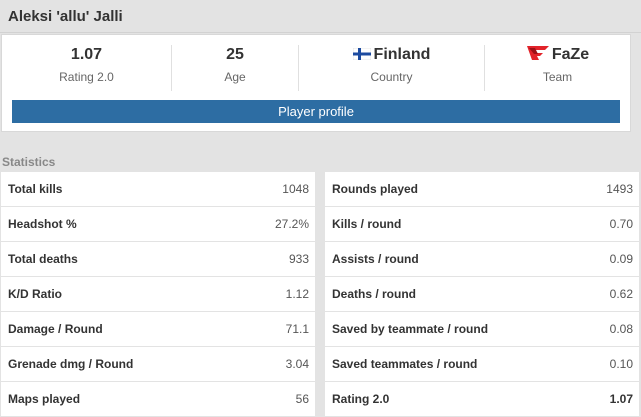 The height and width of the screenshot is (417, 641). Describe the element at coordinates (367, 224) in the screenshot. I see `stat-label: Kills / round` at that location.